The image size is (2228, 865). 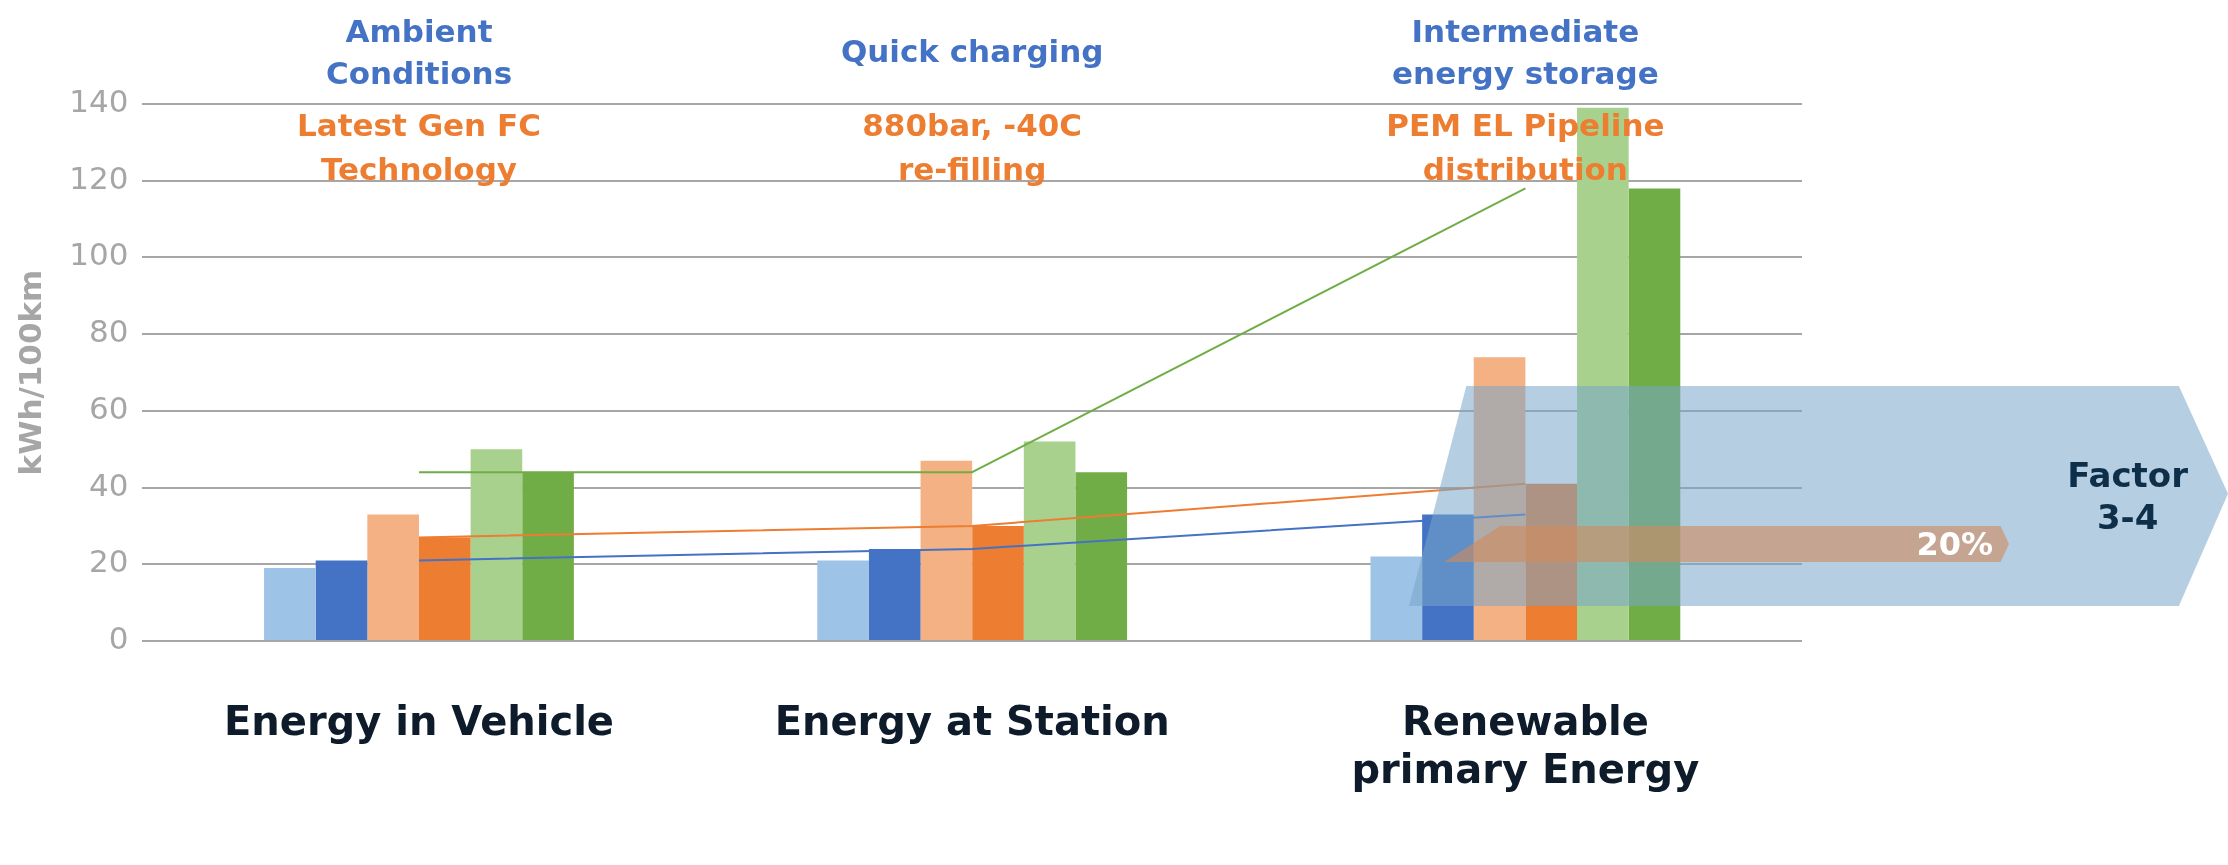 I want to click on x-tick-label: Energy at Station, so click(x=972, y=721).